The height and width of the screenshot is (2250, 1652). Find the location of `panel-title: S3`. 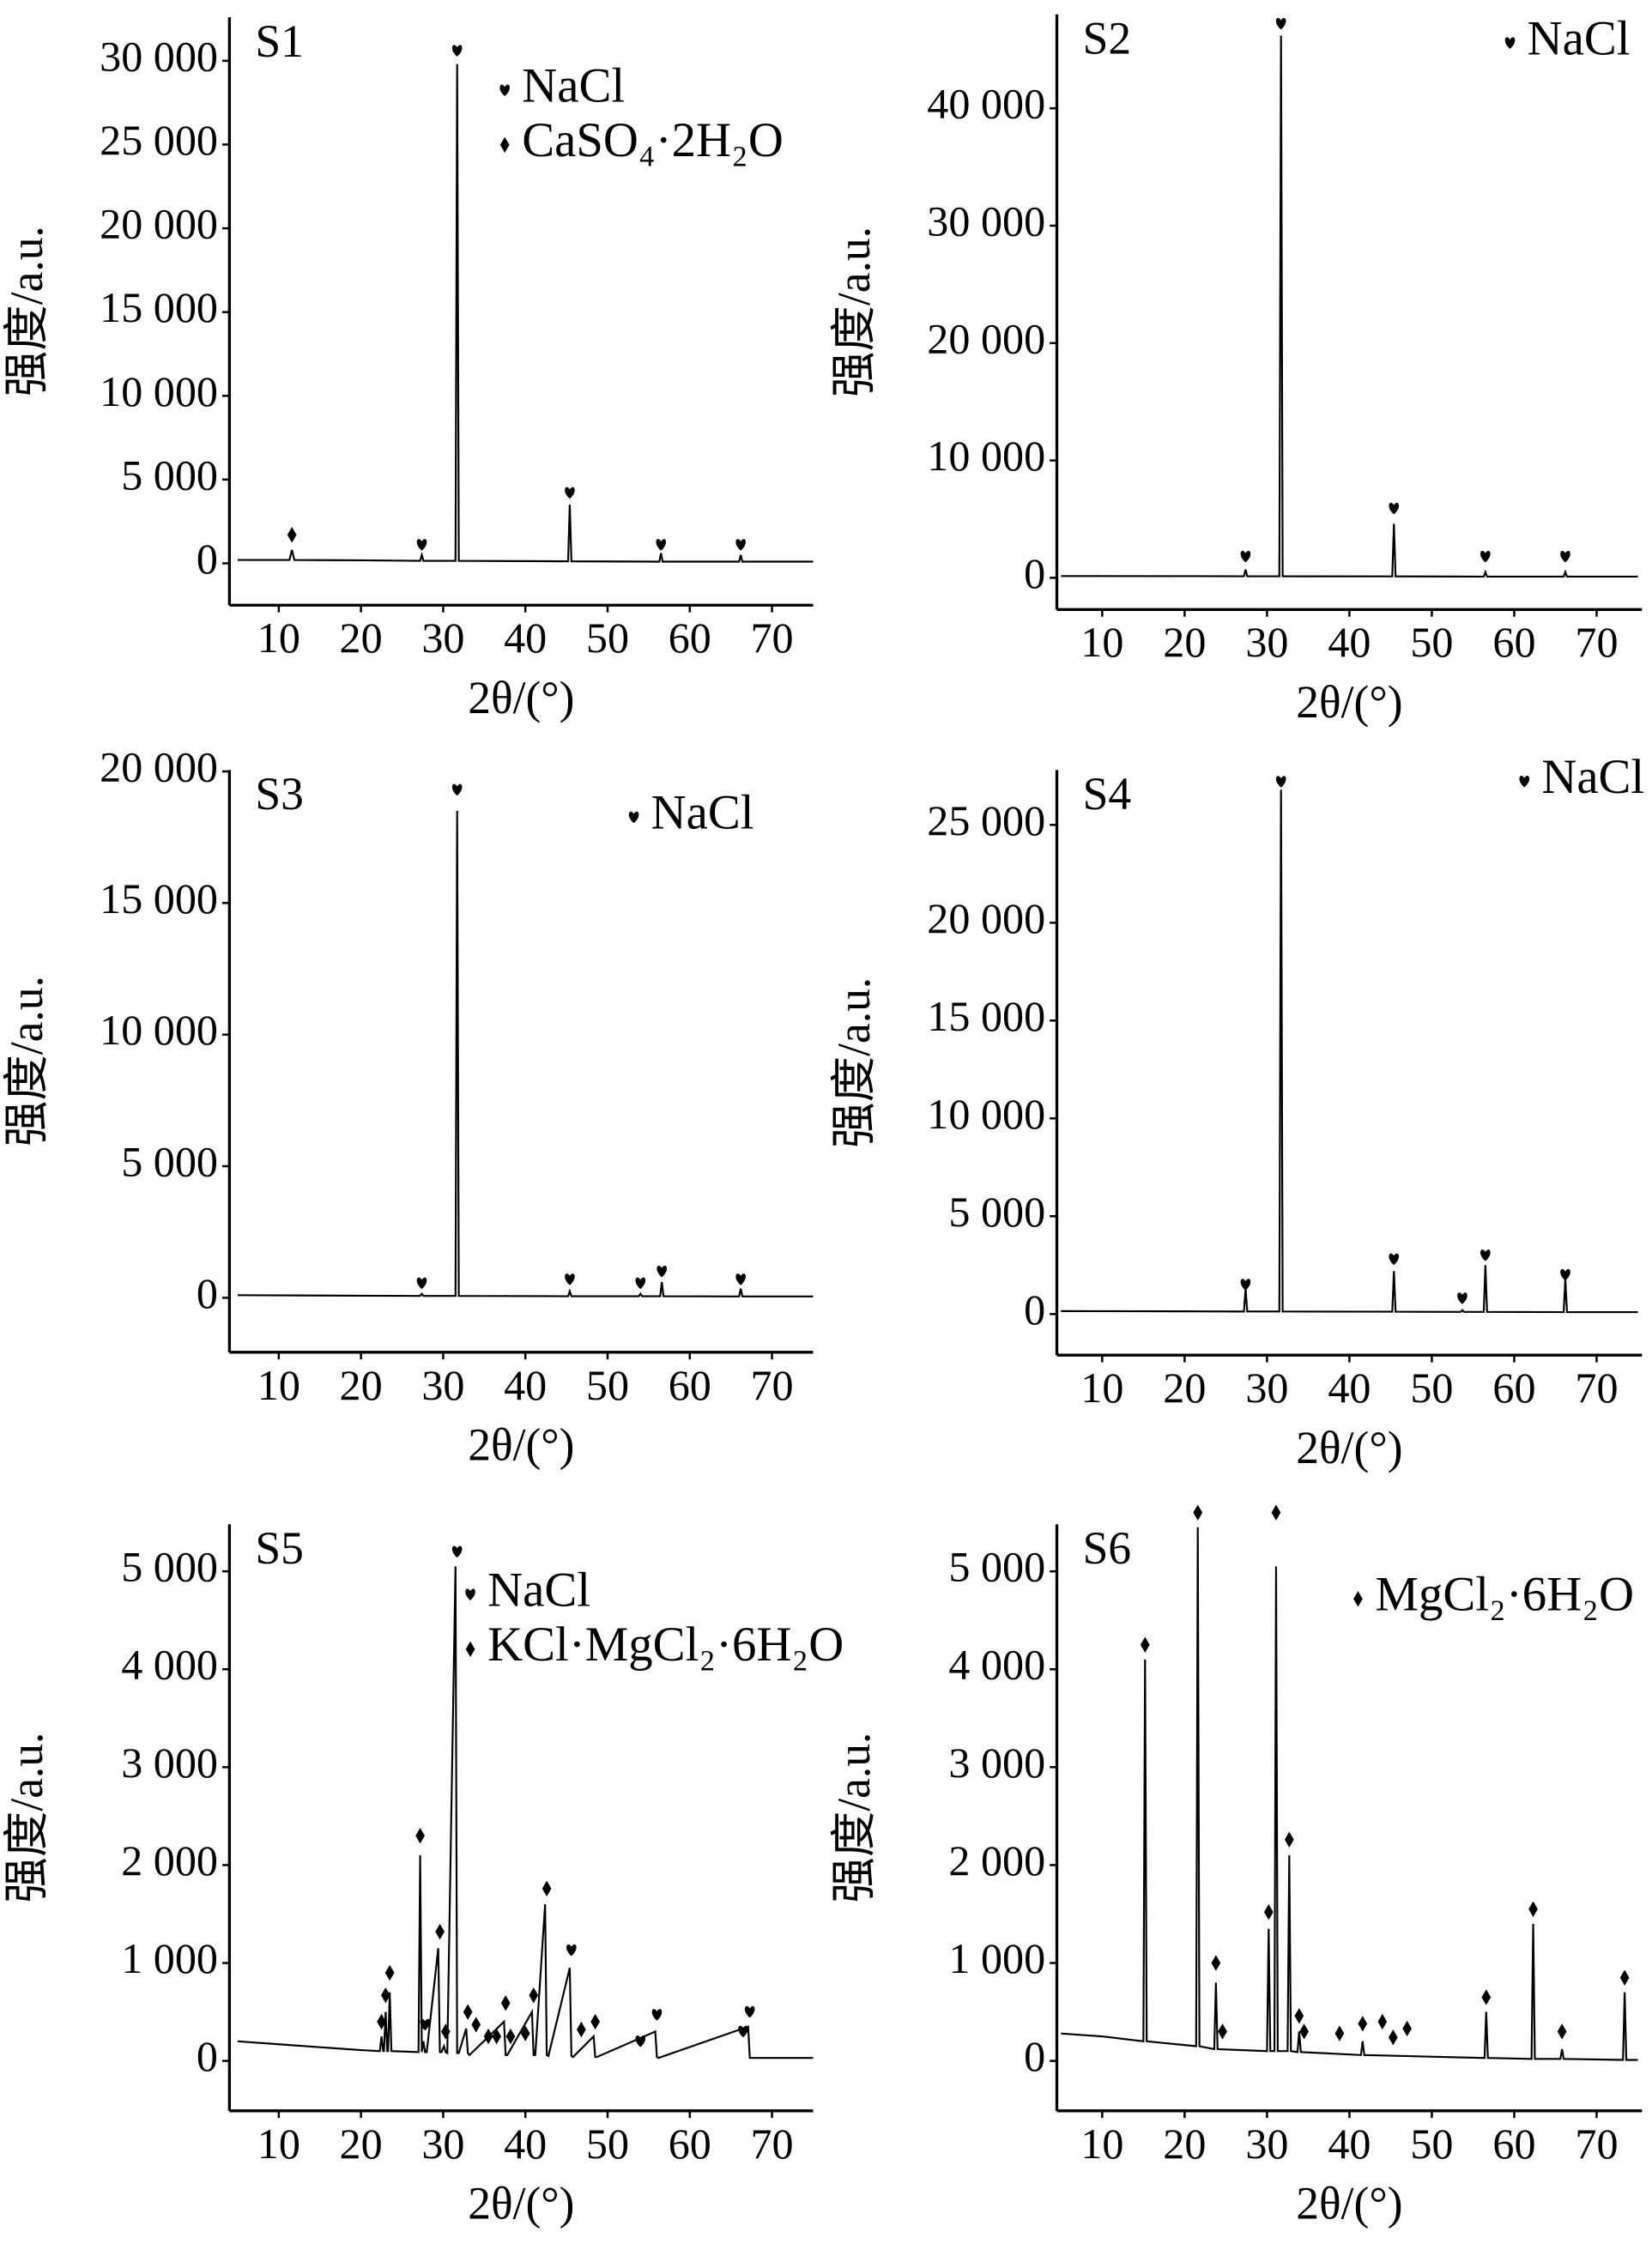

panel-title: S3 is located at coordinates (279, 794).